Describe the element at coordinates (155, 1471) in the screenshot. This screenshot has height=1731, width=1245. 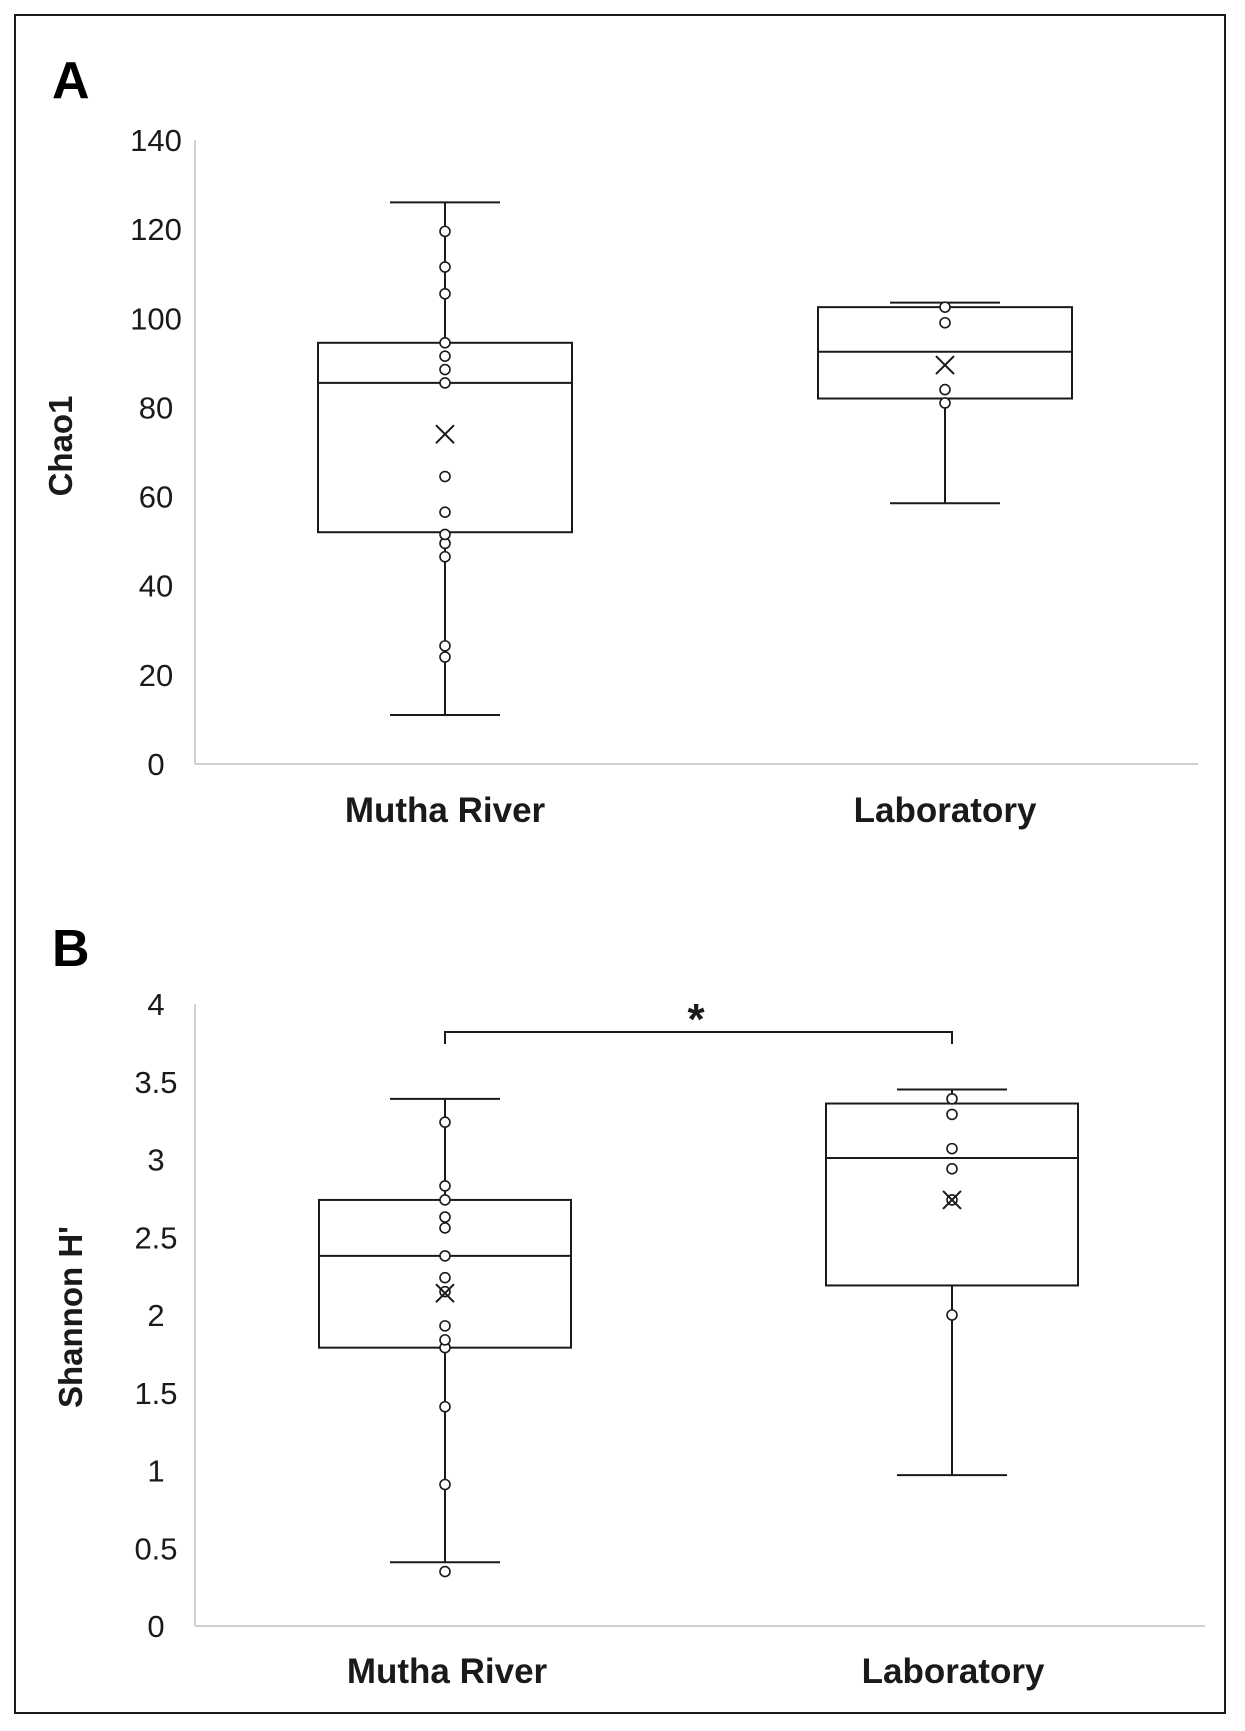
I see `y-tick-label: 1` at that location.